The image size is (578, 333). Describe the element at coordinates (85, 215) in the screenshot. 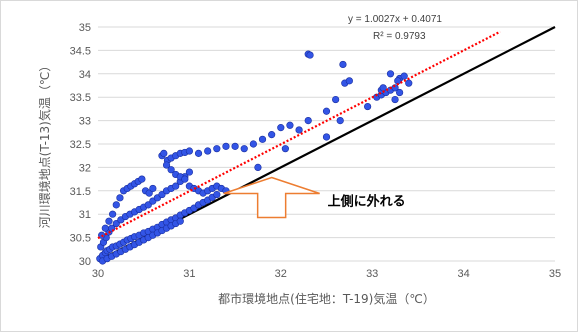

I see `y-tick-label: 31` at that location.